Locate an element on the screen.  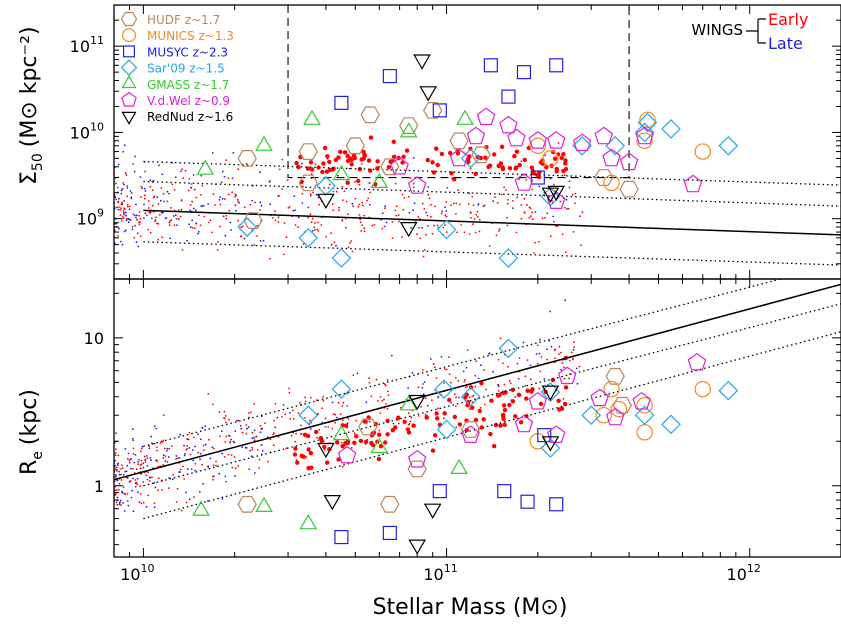
data-point-square is located at coordinates (544, 435).